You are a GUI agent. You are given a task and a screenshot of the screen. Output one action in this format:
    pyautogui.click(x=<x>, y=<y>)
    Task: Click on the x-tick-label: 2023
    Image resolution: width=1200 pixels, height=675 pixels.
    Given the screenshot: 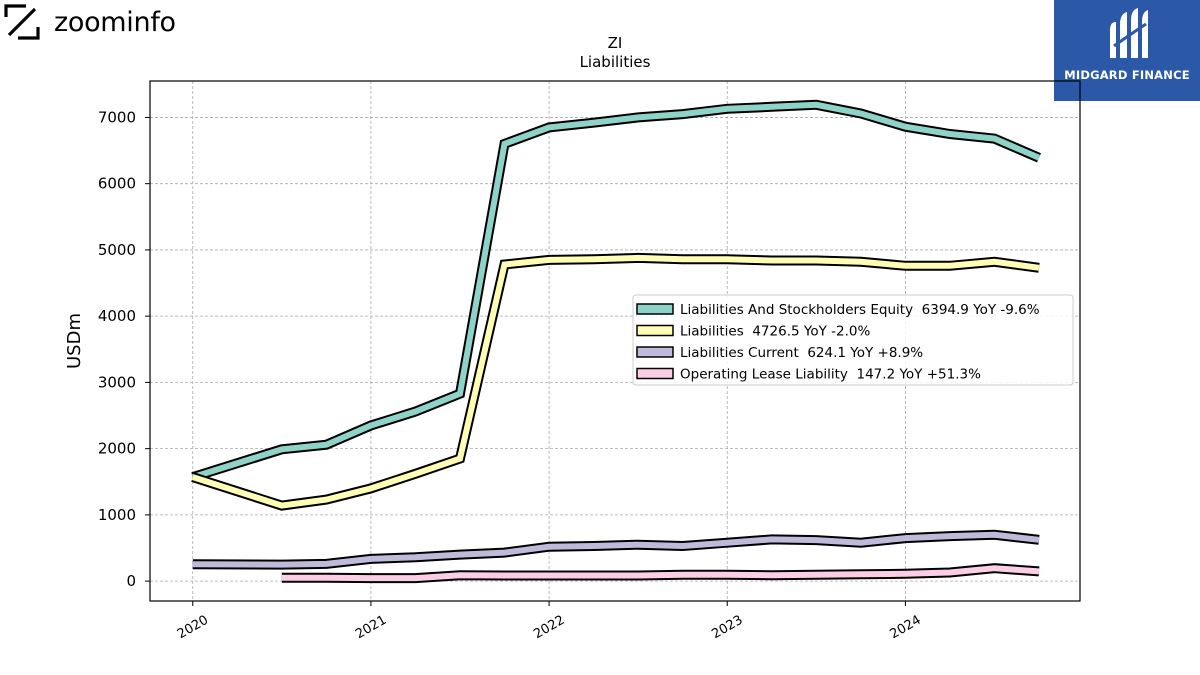 What is the action you would take?
    pyautogui.click(x=727, y=628)
    